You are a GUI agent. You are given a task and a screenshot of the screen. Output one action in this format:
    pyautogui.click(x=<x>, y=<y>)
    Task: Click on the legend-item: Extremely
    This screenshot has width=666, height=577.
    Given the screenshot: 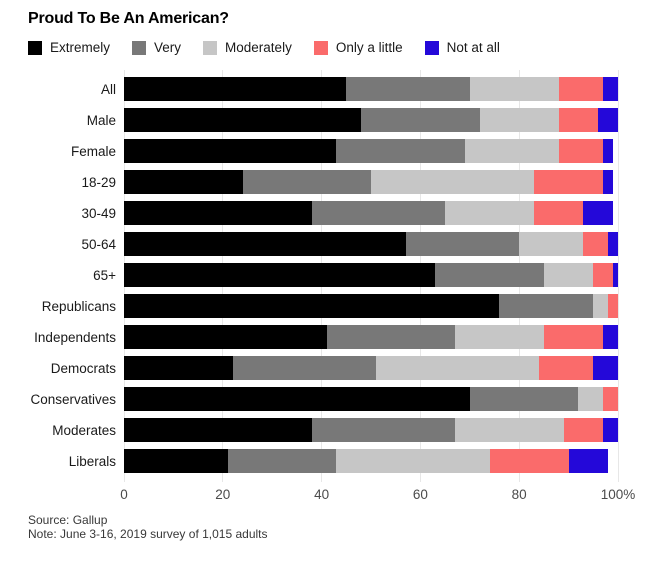 What is the action you would take?
    pyautogui.click(x=69, y=47)
    